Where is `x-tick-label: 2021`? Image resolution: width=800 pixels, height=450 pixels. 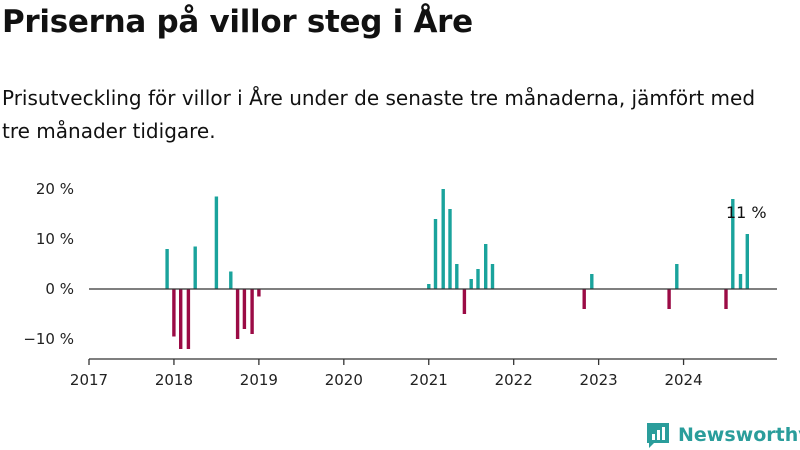 x-tick-label: 2021 is located at coordinates (429, 380).